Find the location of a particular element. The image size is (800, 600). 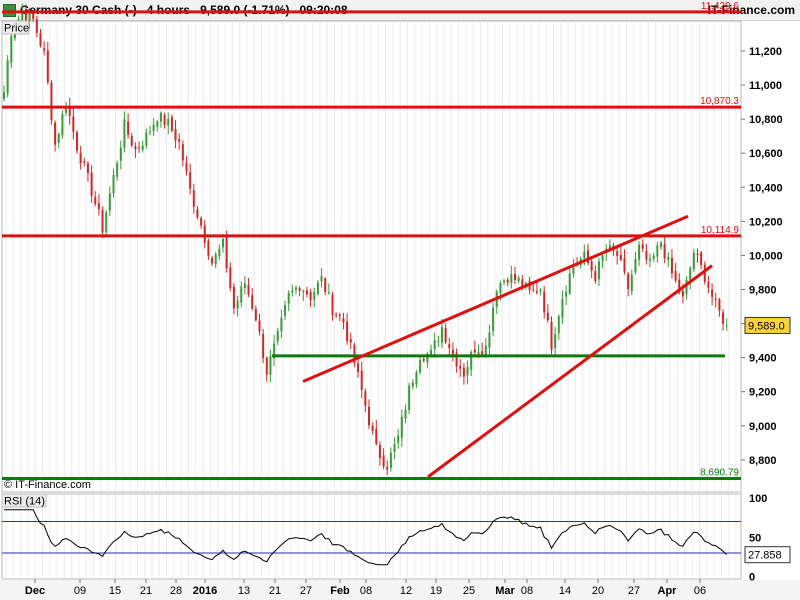

level-label: 11,429.6 is located at coordinates (720, 6).